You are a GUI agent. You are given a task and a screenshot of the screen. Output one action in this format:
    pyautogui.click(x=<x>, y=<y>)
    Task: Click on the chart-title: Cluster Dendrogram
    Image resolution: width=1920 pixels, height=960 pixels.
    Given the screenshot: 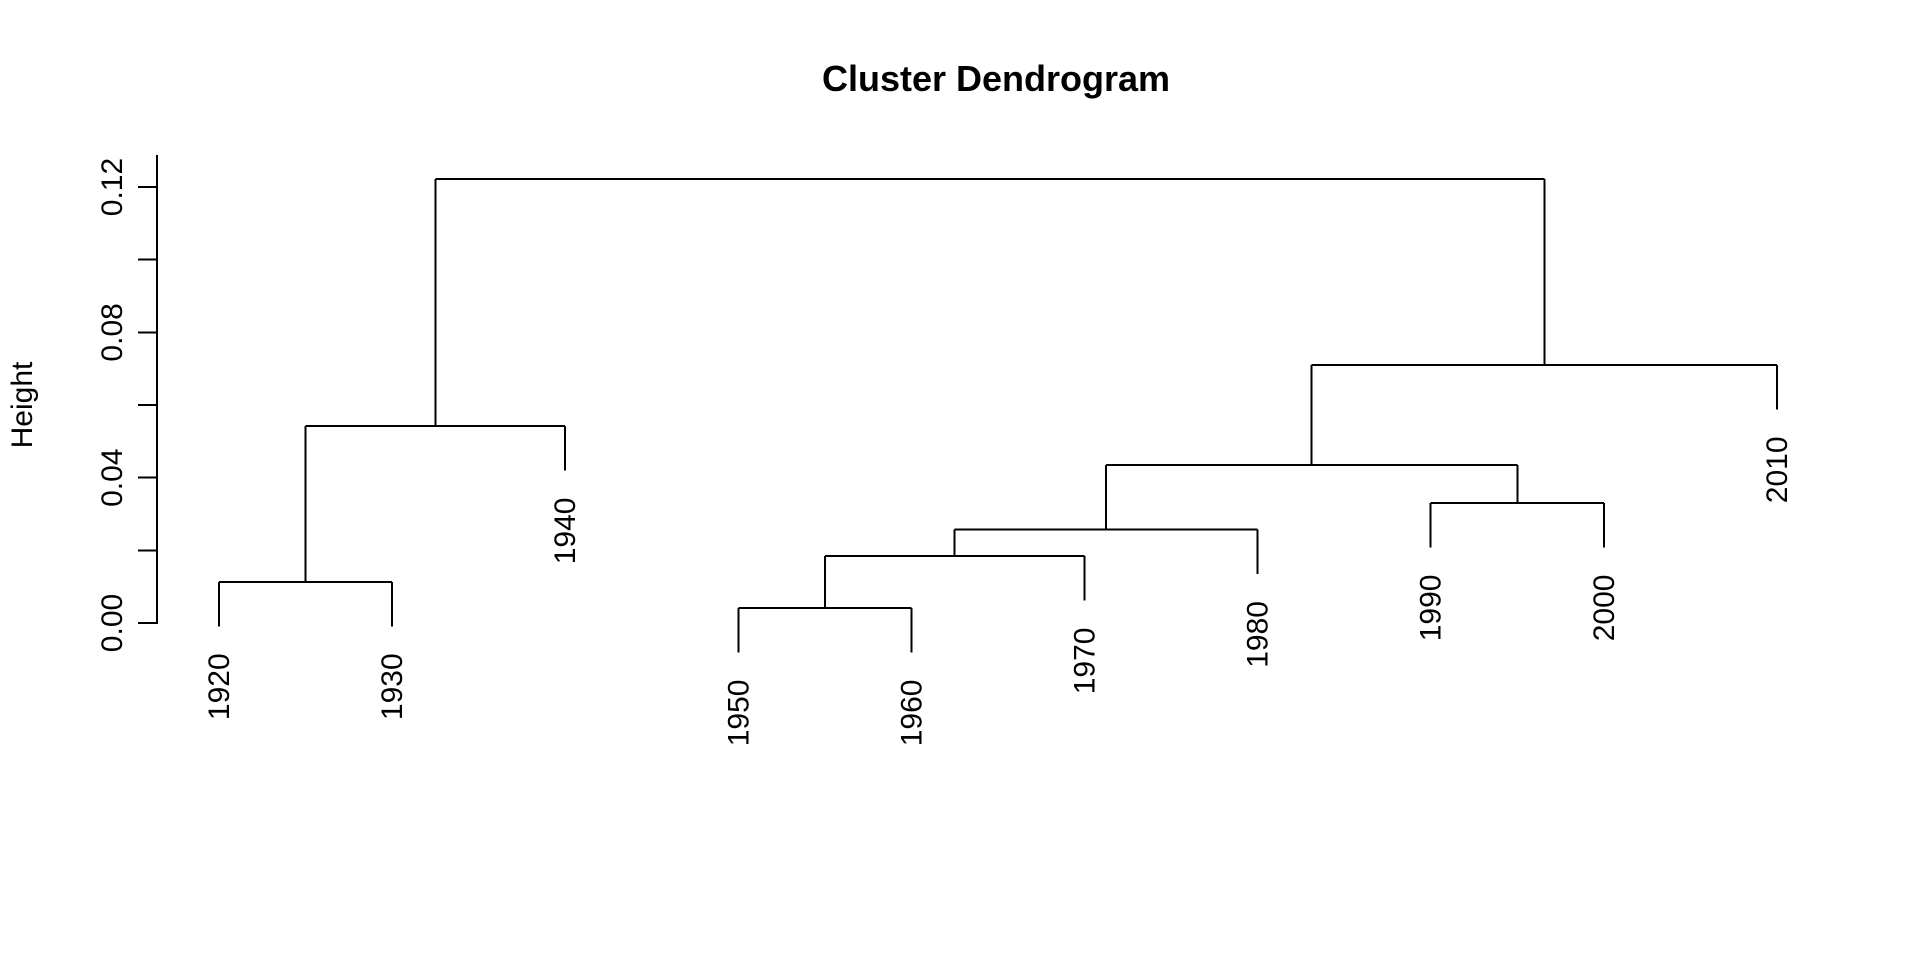 What is the action you would take?
    pyautogui.click(x=996, y=78)
    